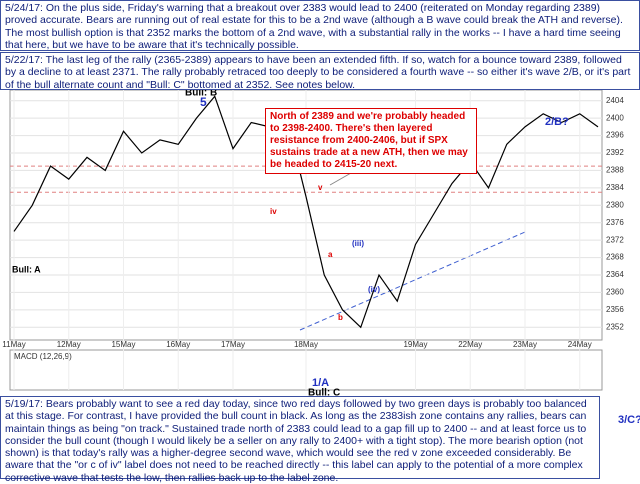 Image resolution: width=640 pixels, height=484 pixels. What do you see at coordinates (13, 344) in the screenshot?
I see `x-tick-label: 11May` at bounding box center [13, 344].